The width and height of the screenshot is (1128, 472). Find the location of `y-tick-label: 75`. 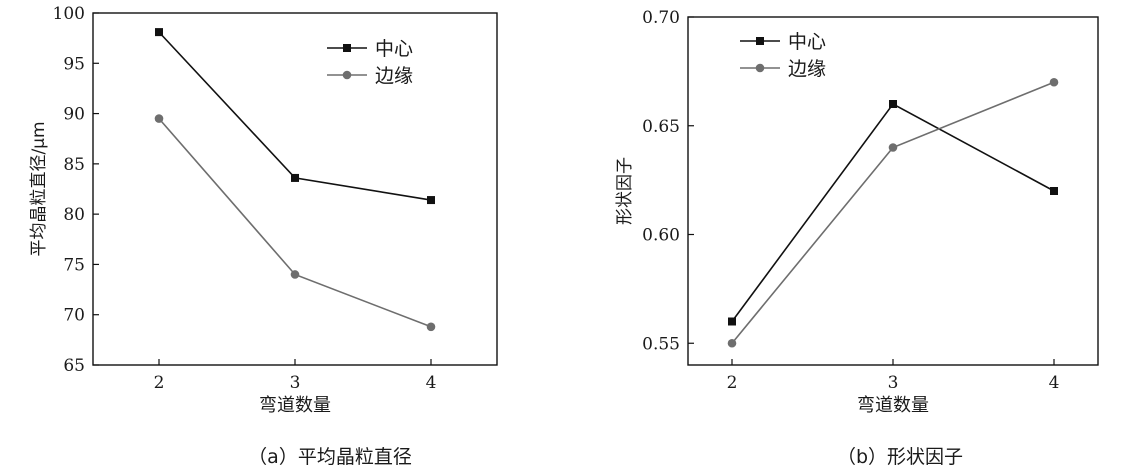

y-tick-label: 75 is located at coordinates (74, 265).